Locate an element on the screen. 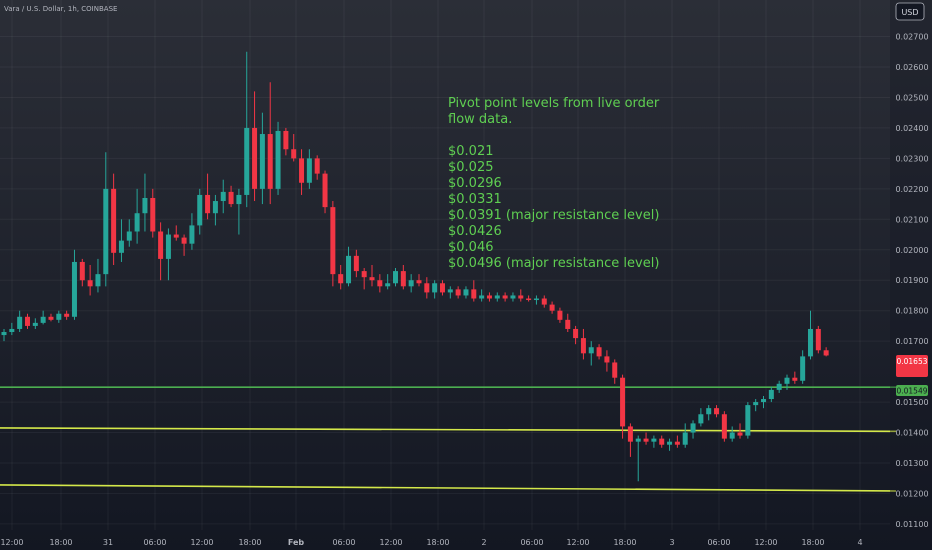 The width and height of the screenshot is (932, 550). price-tick-label: 0.01300 is located at coordinates (911, 463).